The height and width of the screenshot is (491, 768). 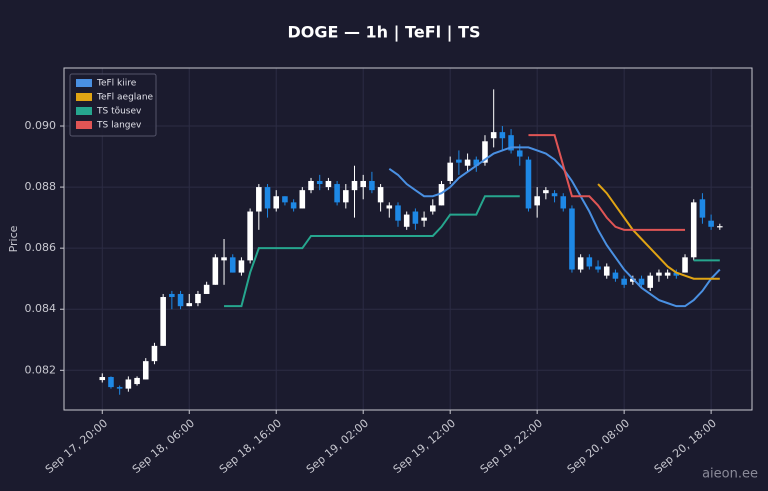 I want to click on y-tick-label: 0.086, so click(x=41, y=247).